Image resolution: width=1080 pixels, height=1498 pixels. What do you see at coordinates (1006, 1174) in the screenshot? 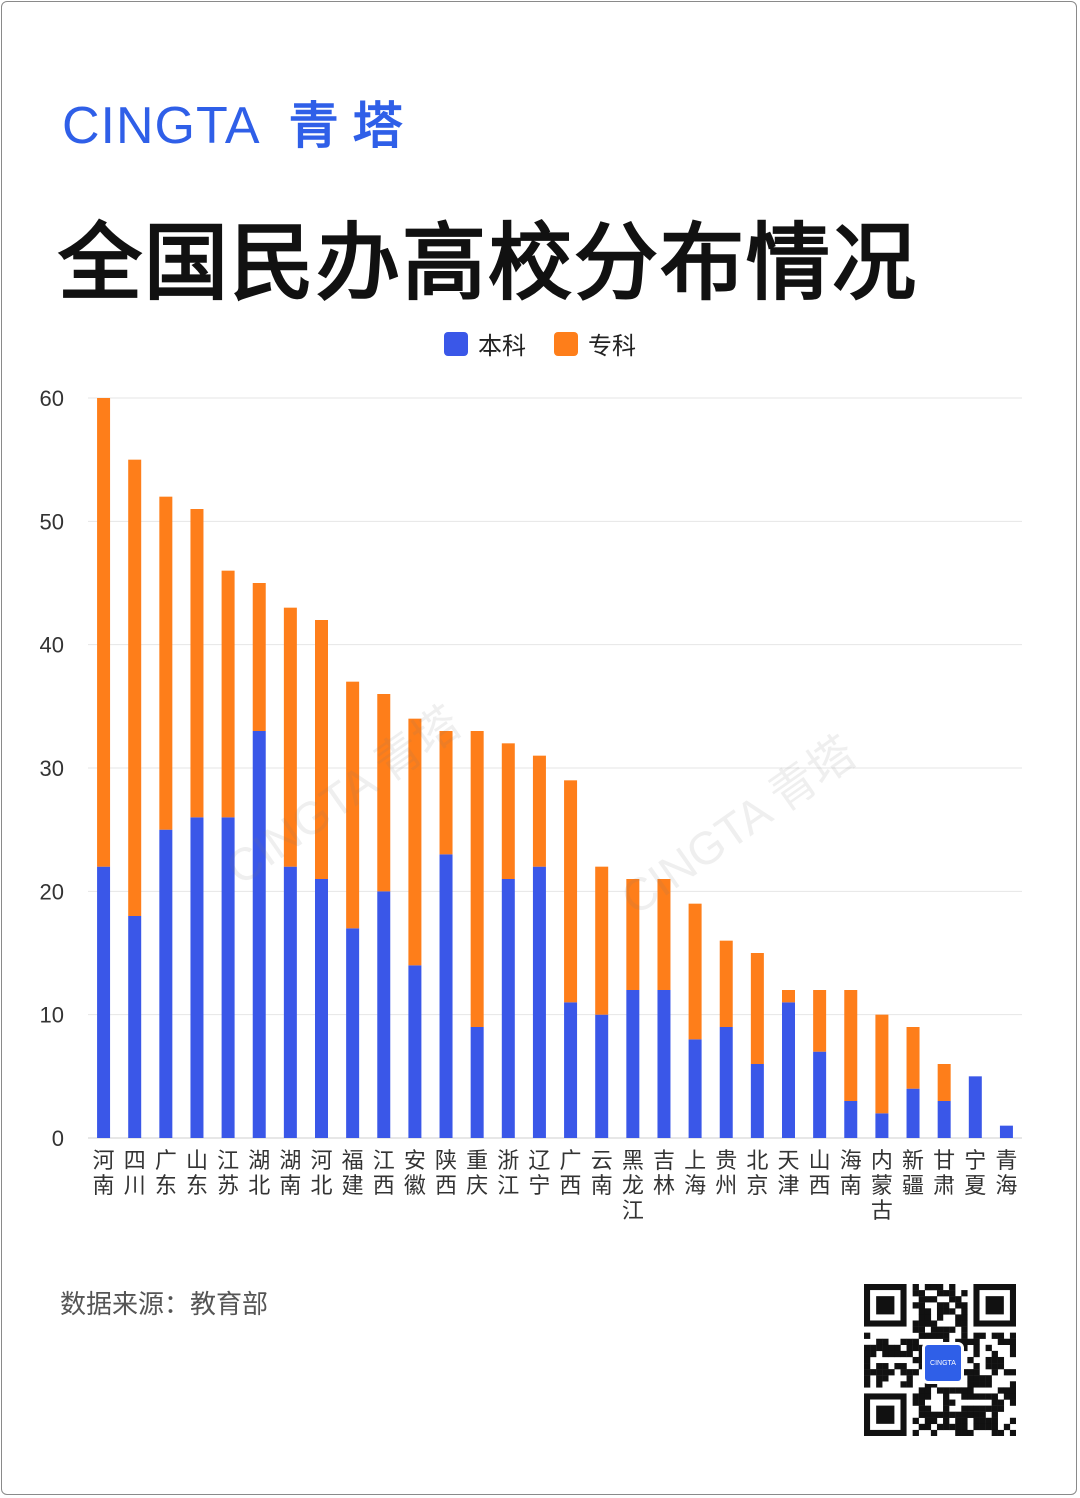
I see `x-tick-label: 青海` at bounding box center [1006, 1174].